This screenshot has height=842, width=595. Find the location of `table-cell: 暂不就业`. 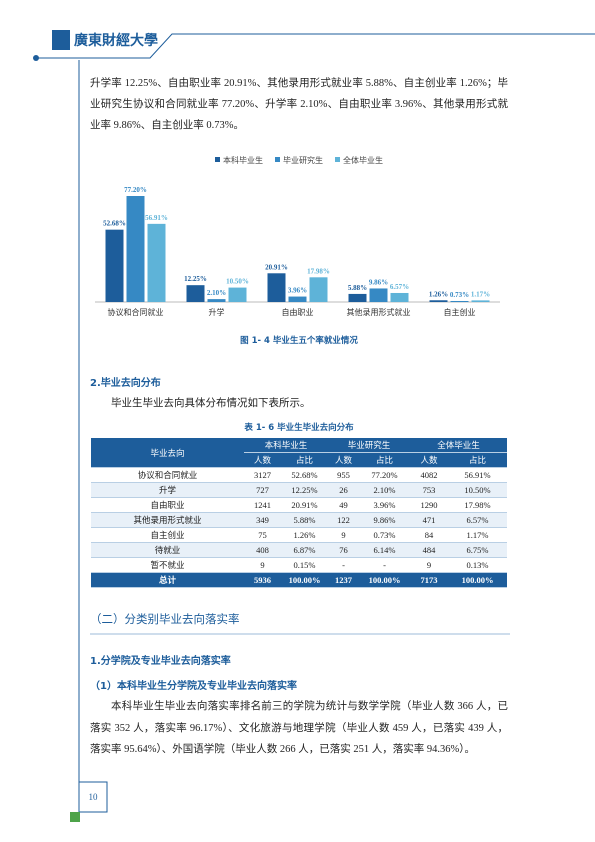

table-cell: 暂不就业 is located at coordinates (167, 565).